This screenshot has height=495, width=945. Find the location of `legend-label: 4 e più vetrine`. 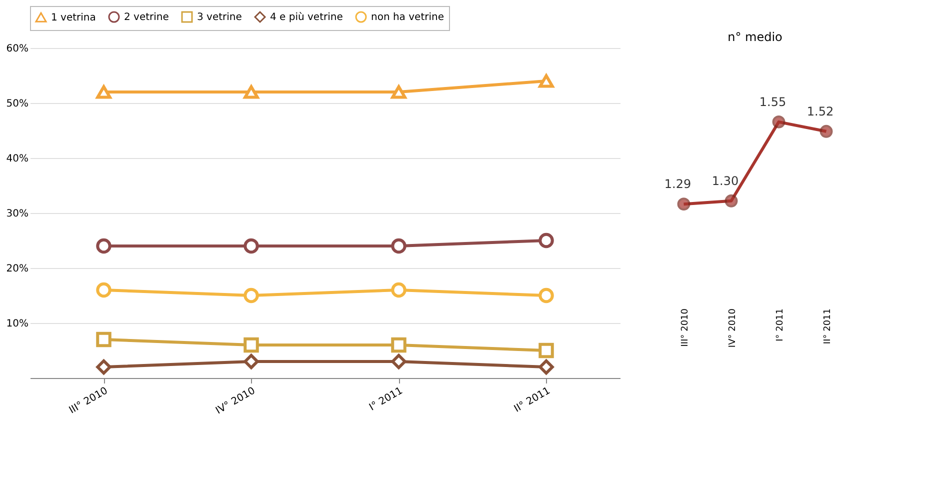

legend-label: 4 e più vetrine is located at coordinates (306, 17).